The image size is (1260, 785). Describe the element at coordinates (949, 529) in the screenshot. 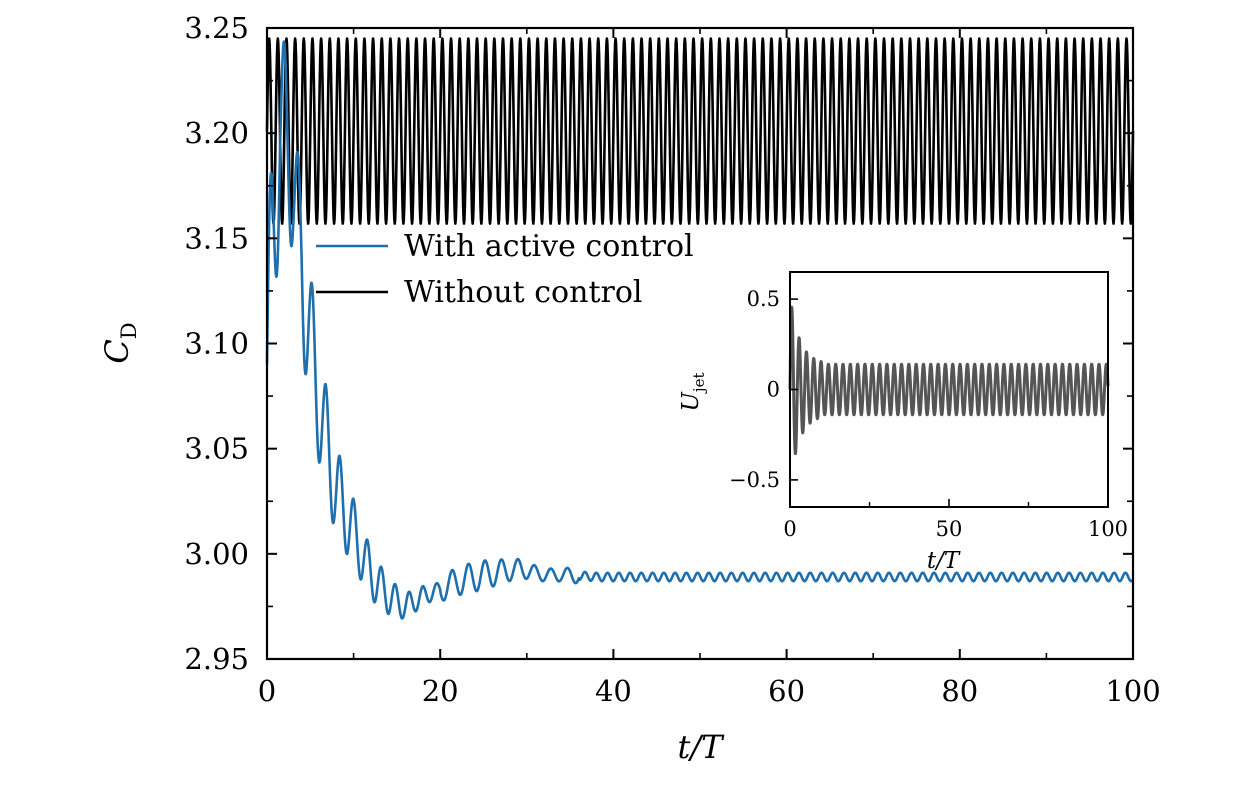

I see `inset-x-tick-label: 50` at that location.